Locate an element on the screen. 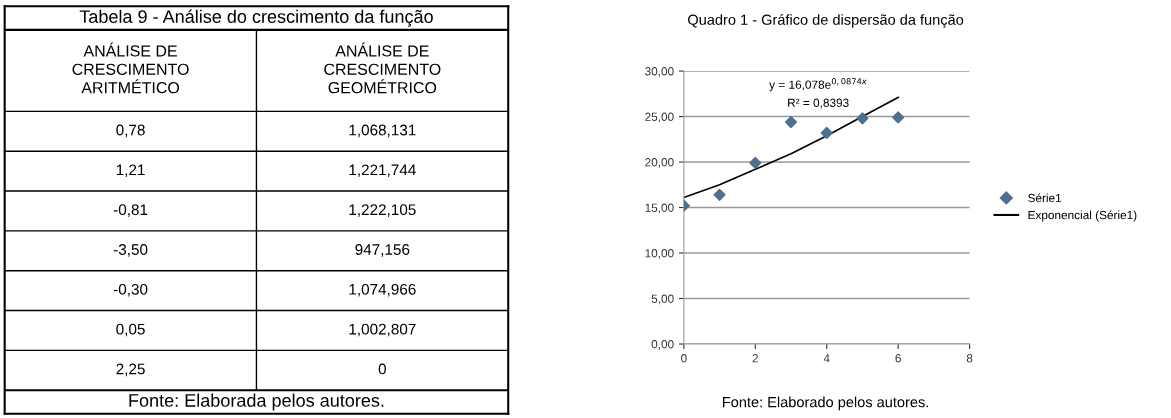 The image size is (1171, 418). text: 2,25 is located at coordinates (130, 370).